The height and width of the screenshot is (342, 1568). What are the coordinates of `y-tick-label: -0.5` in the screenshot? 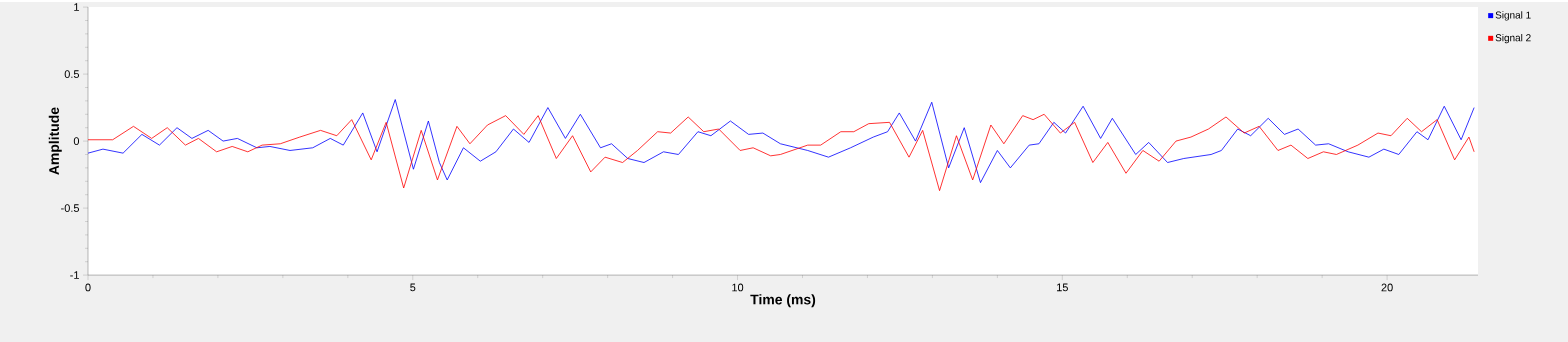 It's located at (70, 208).